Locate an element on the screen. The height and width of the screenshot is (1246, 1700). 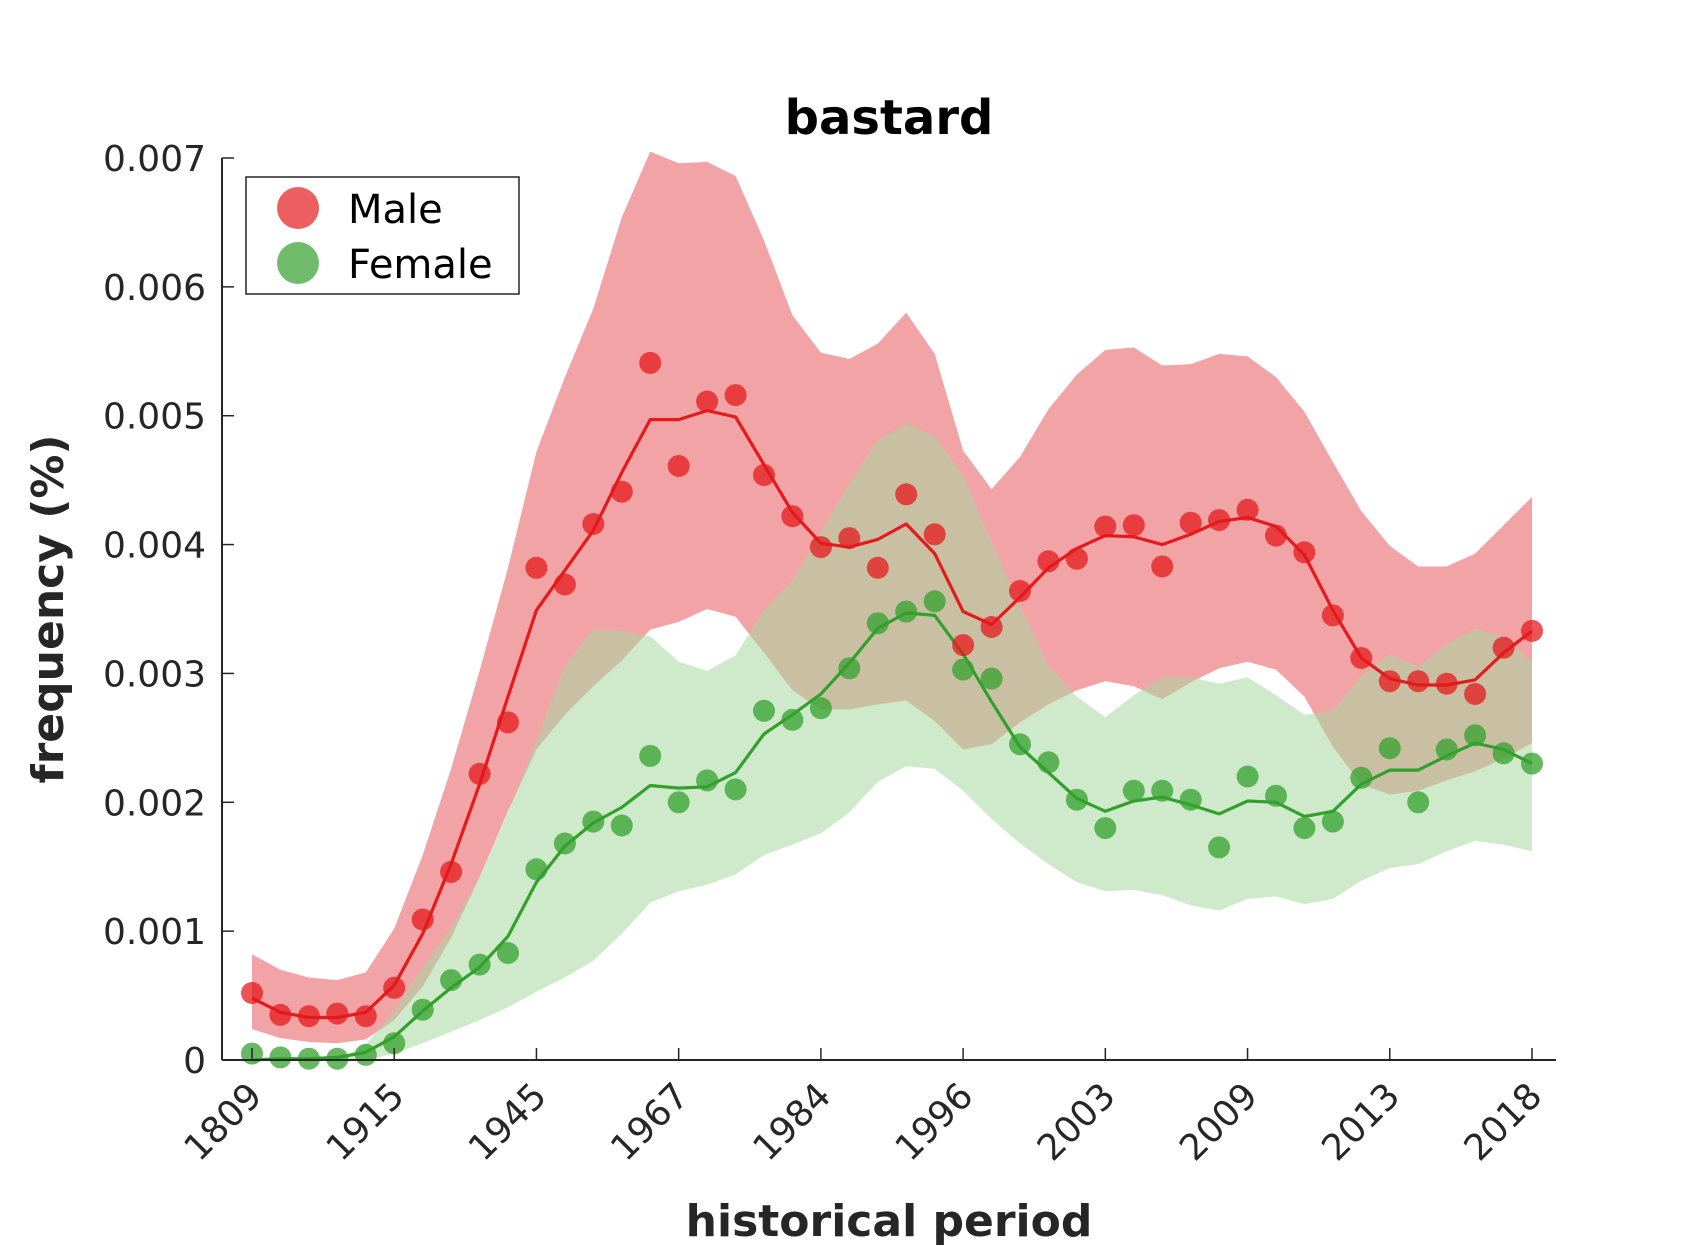
legend-marker-female is located at coordinates (298, 263).